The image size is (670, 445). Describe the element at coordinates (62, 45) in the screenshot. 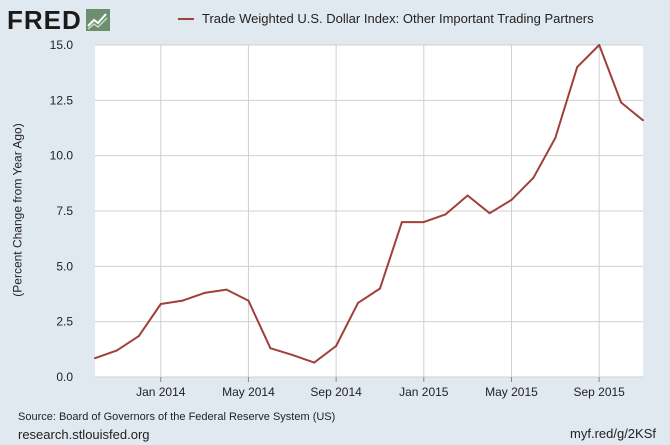

I see `y-tick-label: 15.0` at that location.